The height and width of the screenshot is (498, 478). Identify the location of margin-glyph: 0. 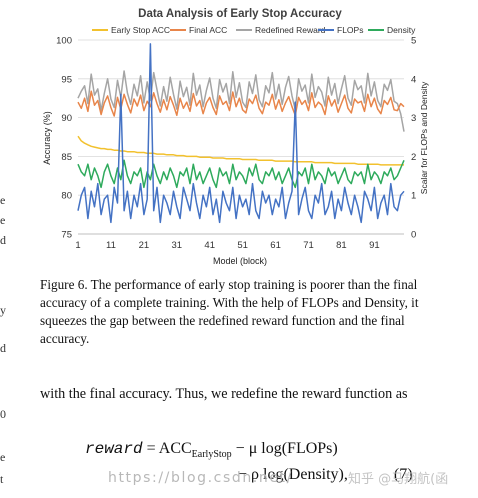
(3, 414).